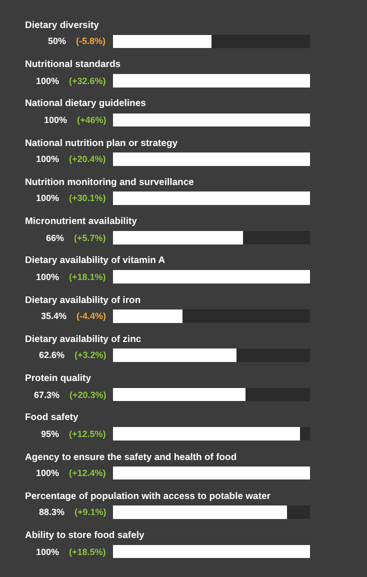  What do you see at coordinates (83, 339) in the screenshot?
I see `y-tick-label: Dietary availability of zinc` at bounding box center [83, 339].